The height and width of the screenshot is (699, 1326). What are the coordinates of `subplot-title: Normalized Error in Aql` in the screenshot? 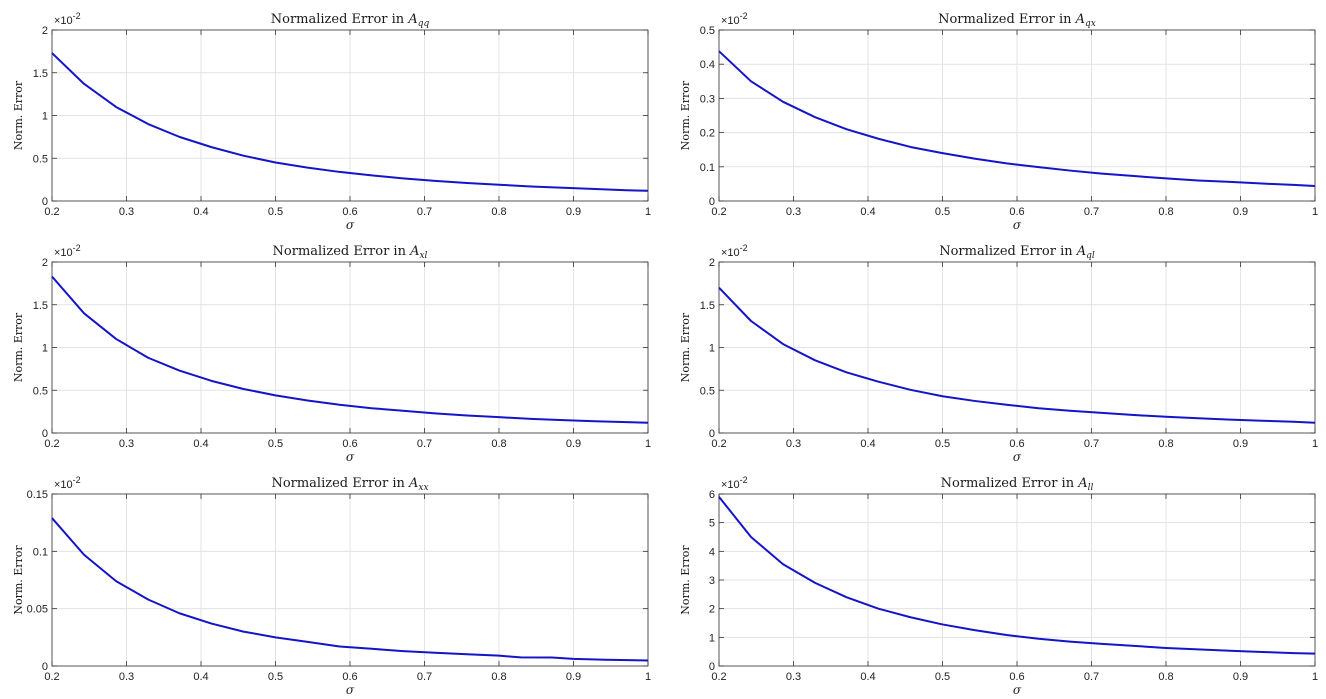 It's located at (1017, 252).